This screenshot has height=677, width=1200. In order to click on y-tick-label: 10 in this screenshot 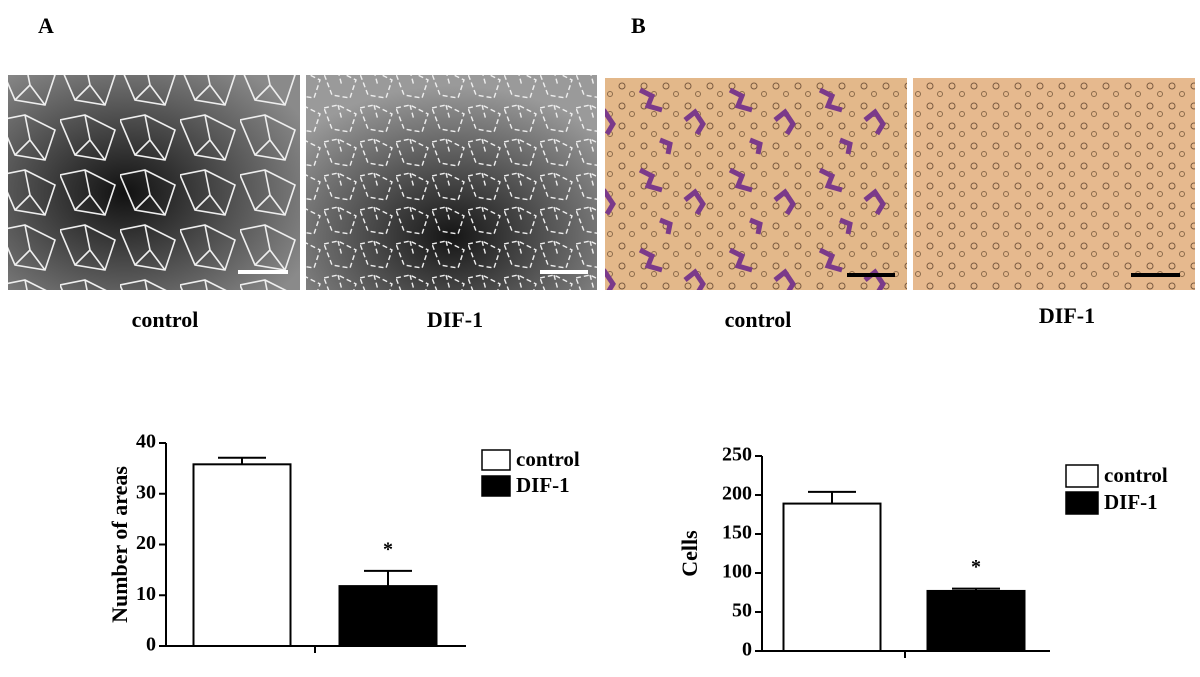, I will do `click(146, 594)`.